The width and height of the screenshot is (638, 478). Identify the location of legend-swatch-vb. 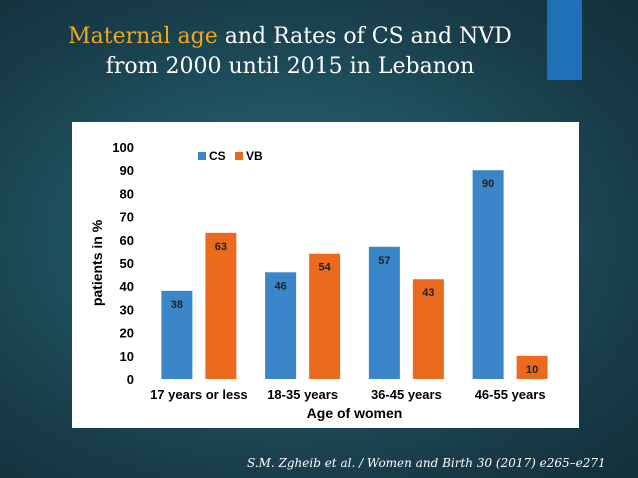
(239, 156).